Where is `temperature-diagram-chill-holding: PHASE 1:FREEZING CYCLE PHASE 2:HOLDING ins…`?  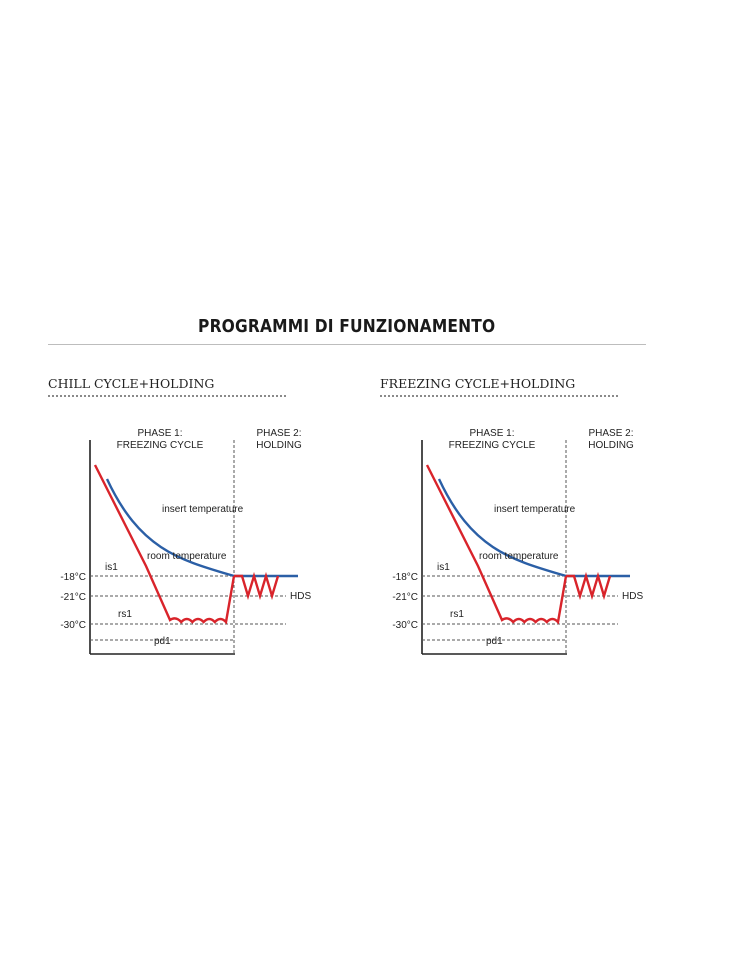 temperature-diagram-chill-holding: PHASE 1:FREEZING CYCLE PHASE 2:HOLDING ins… is located at coordinates (185, 541).